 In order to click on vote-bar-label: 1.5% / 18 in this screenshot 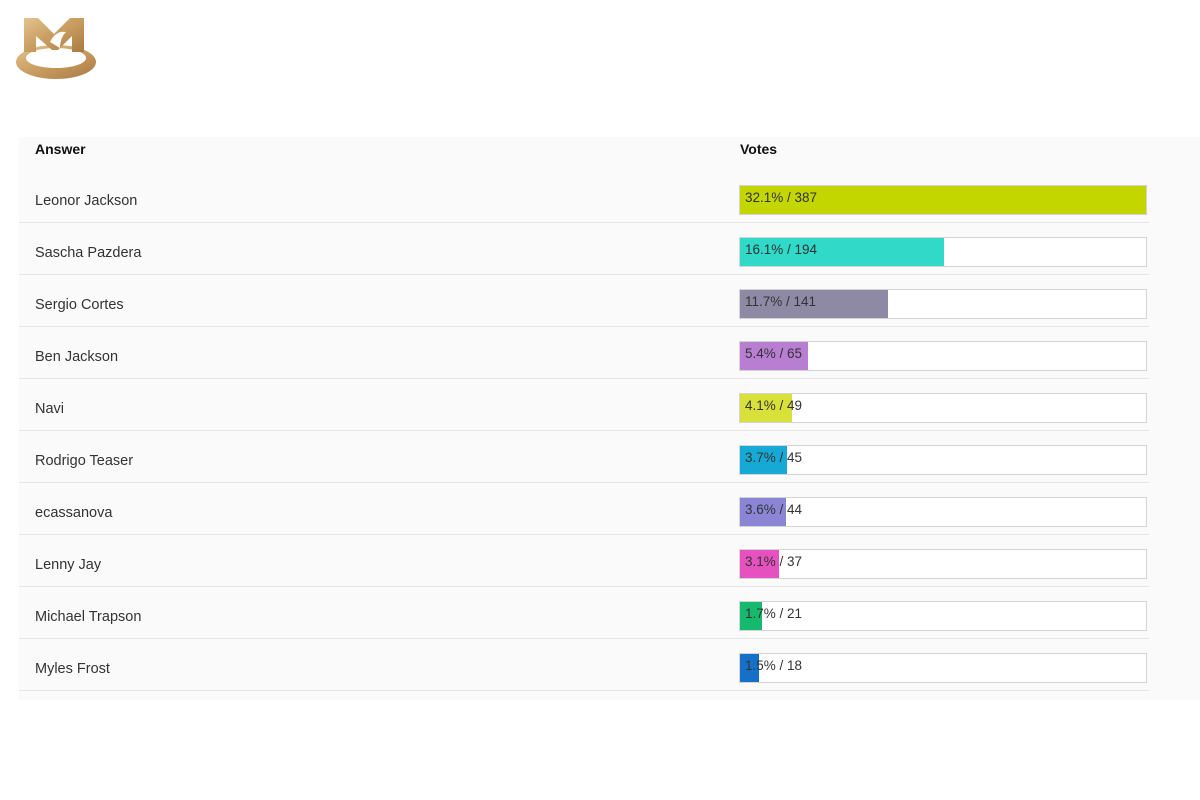, I will do `click(774, 665)`.